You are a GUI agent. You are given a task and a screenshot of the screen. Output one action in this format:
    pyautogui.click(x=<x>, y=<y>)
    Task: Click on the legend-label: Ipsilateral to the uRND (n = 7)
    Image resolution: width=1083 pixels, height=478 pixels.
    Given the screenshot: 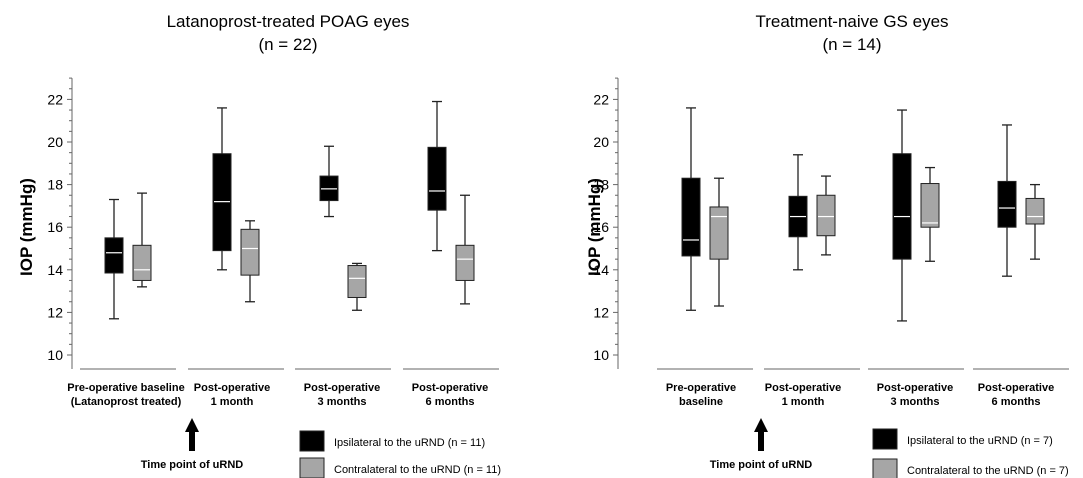 What is the action you would take?
    pyautogui.click(x=980, y=441)
    